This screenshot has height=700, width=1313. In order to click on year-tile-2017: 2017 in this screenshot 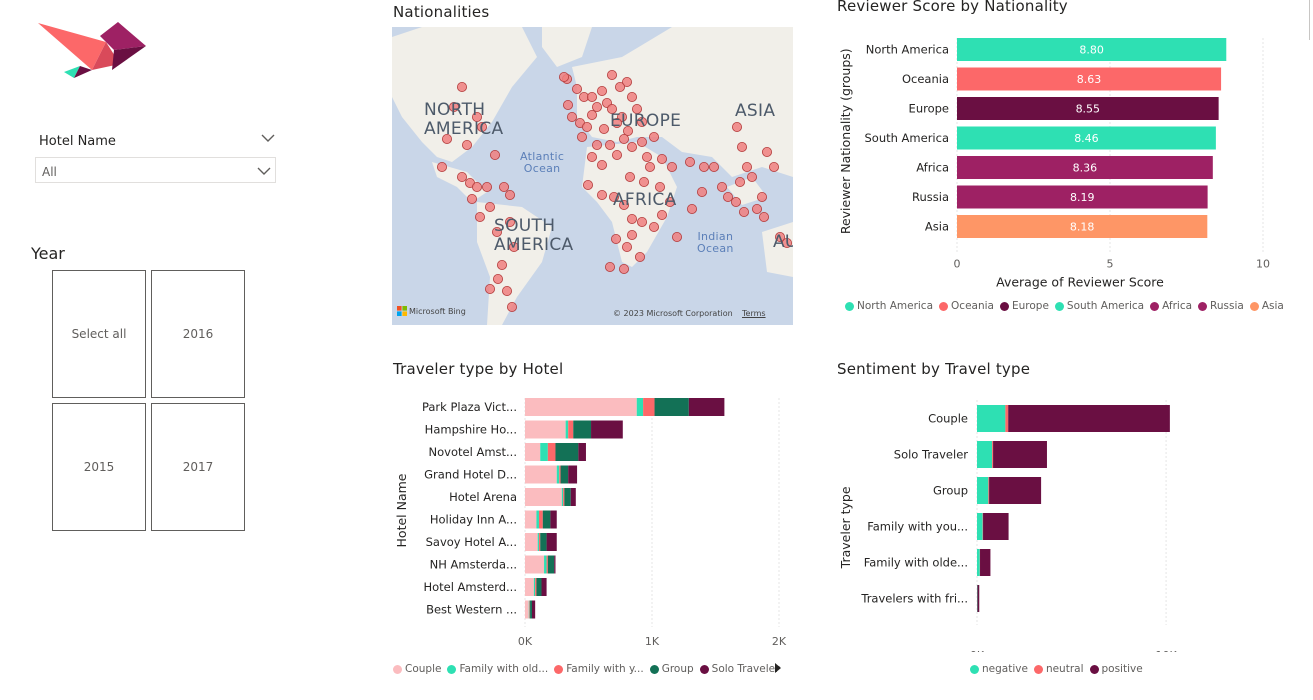, I will do `click(198, 467)`.